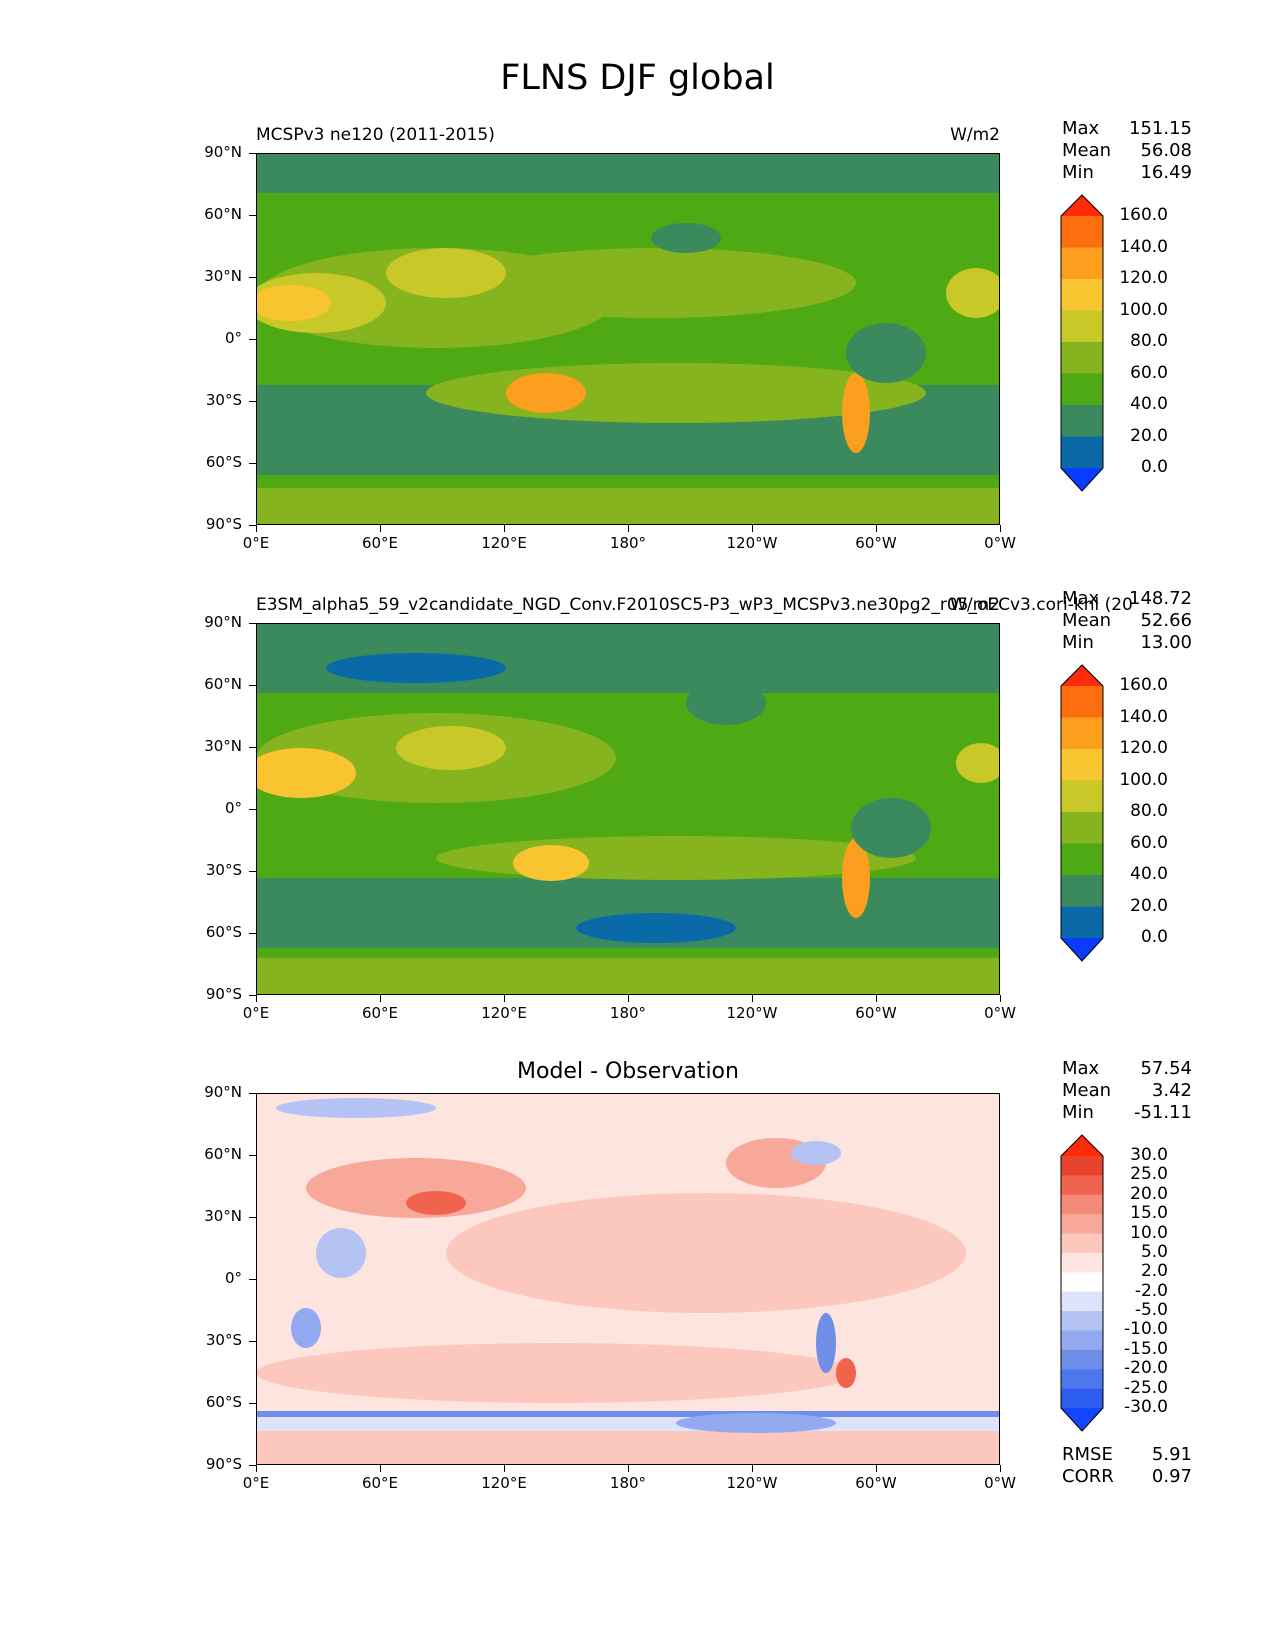  I want to click on stat-mean: 52.66, so click(1166, 620).